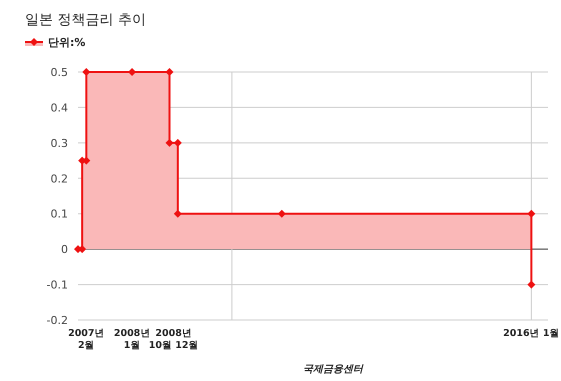  I want to click on x-tick-label: 2007년 2월, so click(86, 339).